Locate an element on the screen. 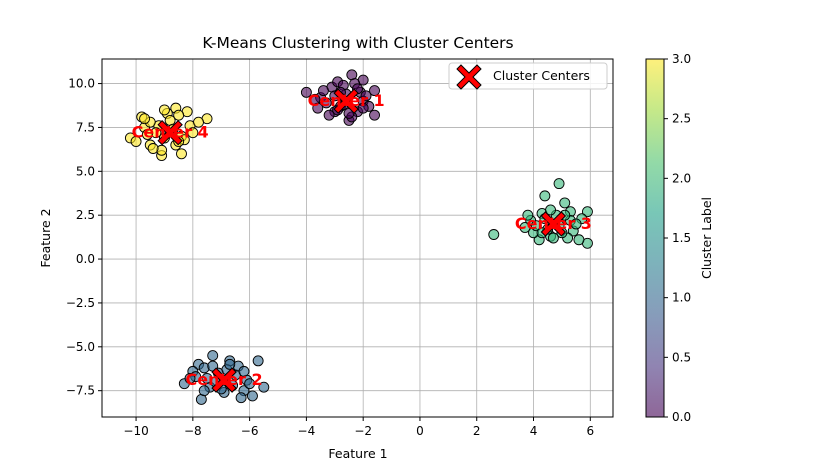 Image resolution: width=823 pixels, height=469 pixels. colorbar: 0.0 0.5 1.0 1.5 2.0 2.5 3.0 Cluster Label is located at coordinates (679, 238).